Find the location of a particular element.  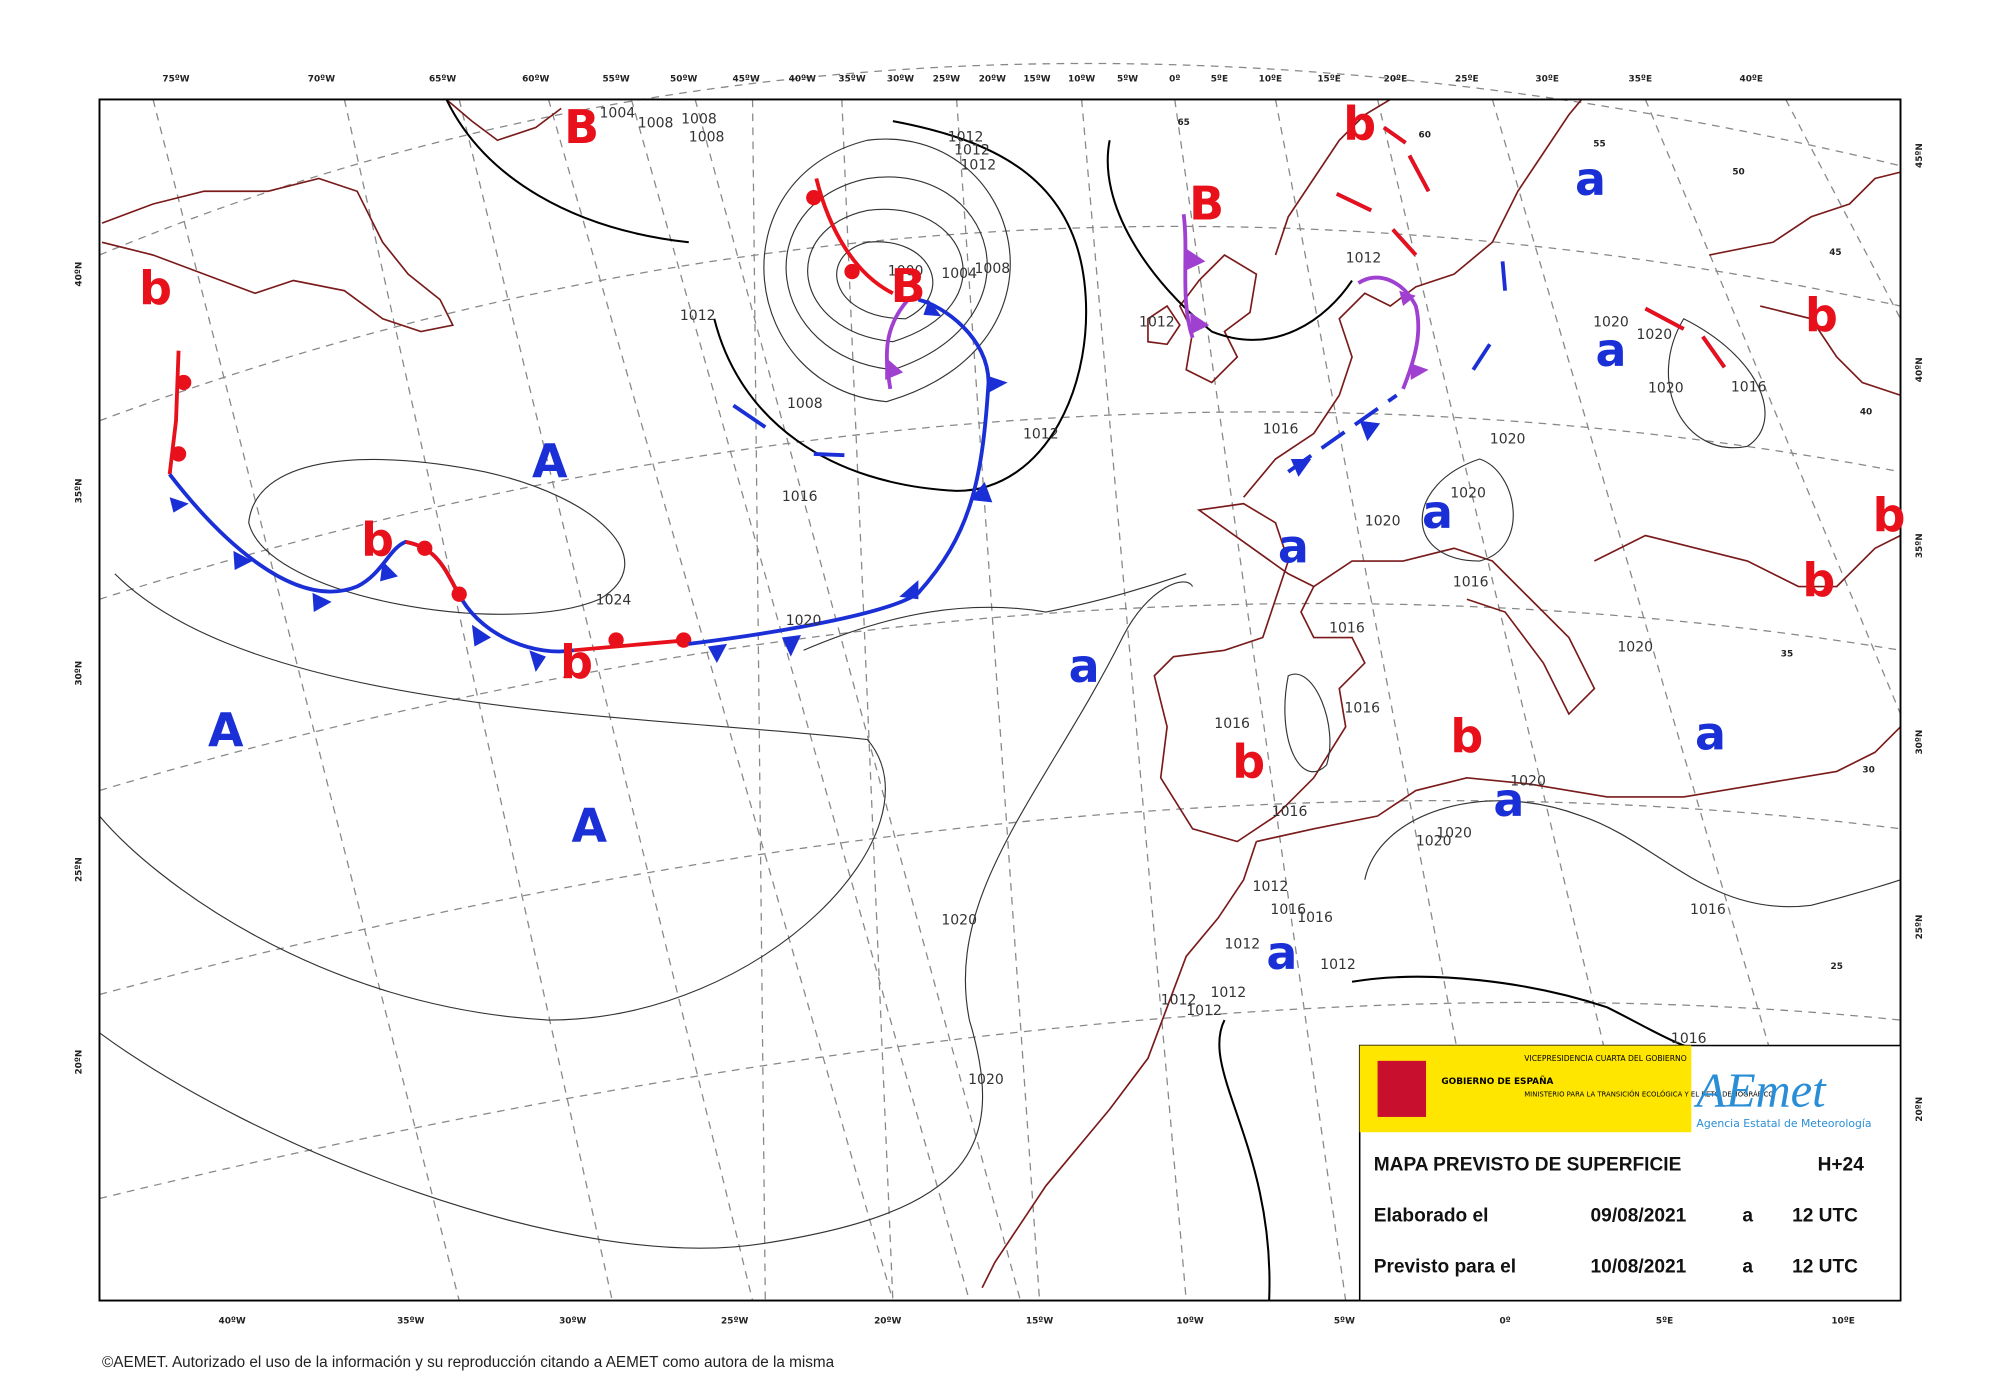

longitude-label: 40ºW is located at coordinates (802, 80).